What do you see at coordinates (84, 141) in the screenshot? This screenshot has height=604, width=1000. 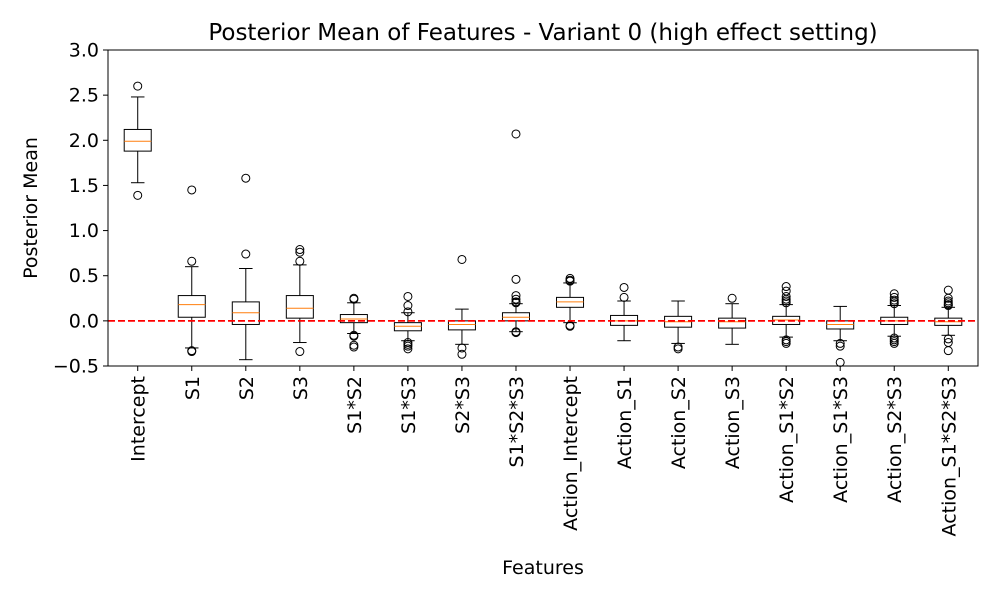 I see `y-tick-label: 2.0` at bounding box center [84, 141].